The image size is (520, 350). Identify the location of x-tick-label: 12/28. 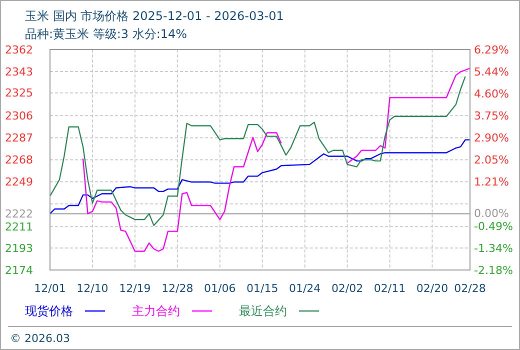
(178, 288).